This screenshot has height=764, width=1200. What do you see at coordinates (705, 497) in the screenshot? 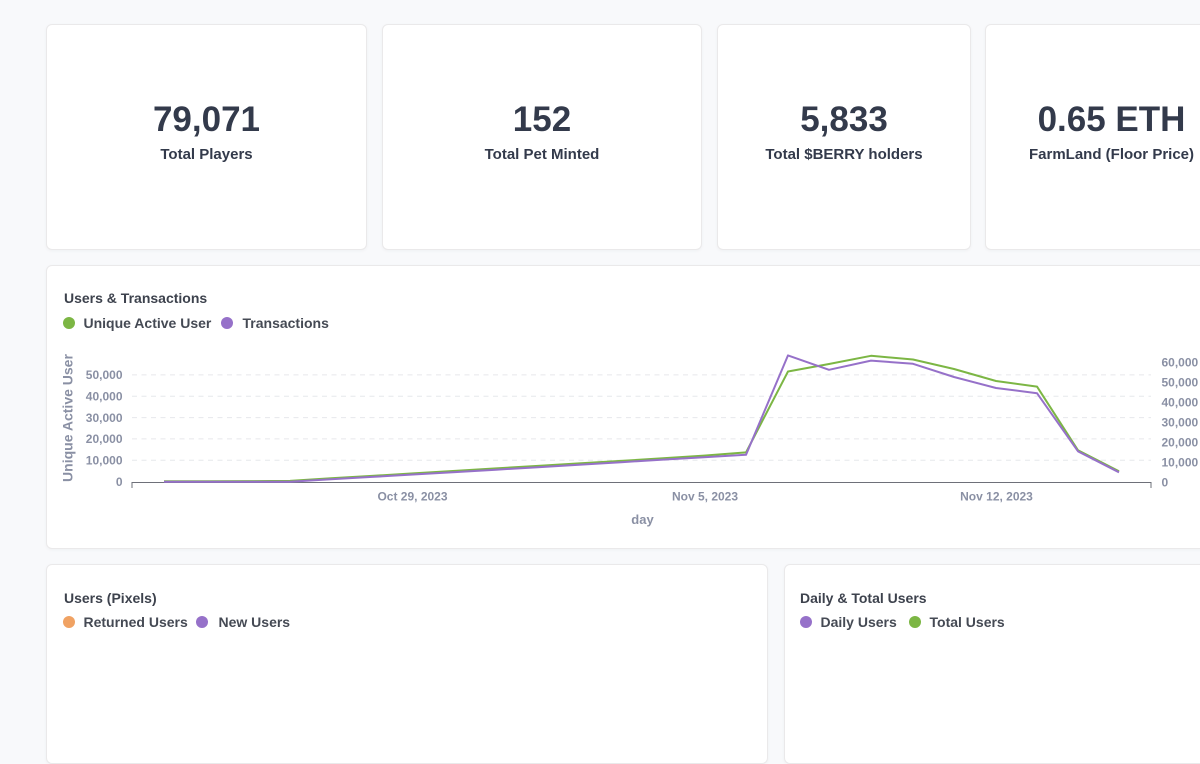
I see `svg-text: Nov 5, 2023` at bounding box center [705, 497].